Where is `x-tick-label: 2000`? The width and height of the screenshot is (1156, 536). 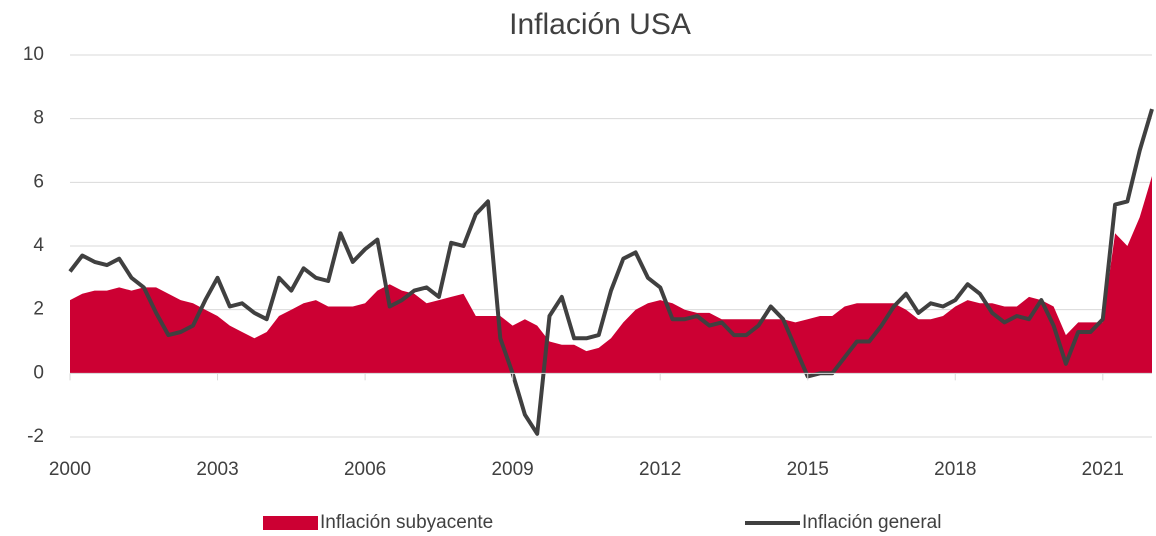 x-tick-label: 2000 is located at coordinates (70, 469).